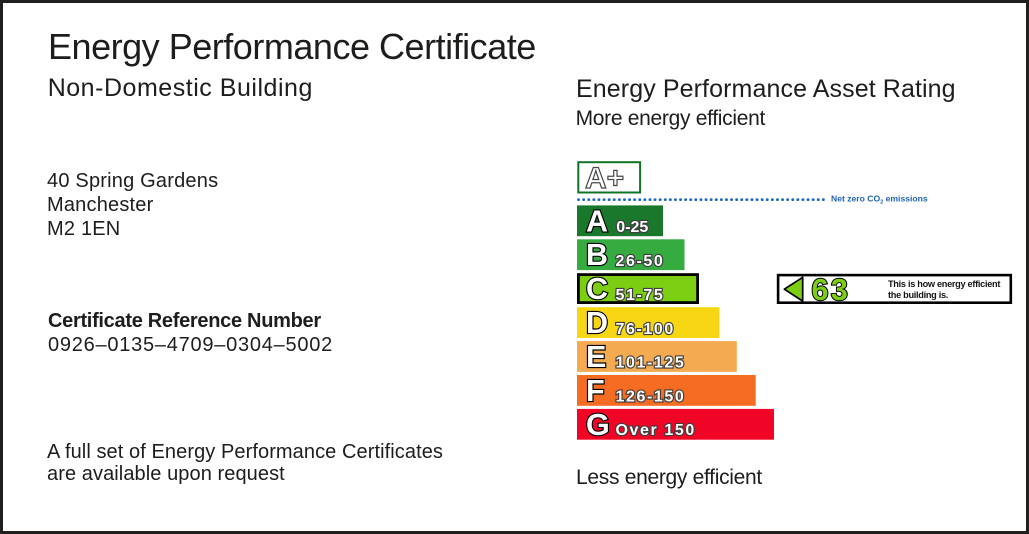 This screenshot has width=1029, height=534. Describe the element at coordinates (640, 261) in the screenshot. I see `svg-text: 26-50` at that location.